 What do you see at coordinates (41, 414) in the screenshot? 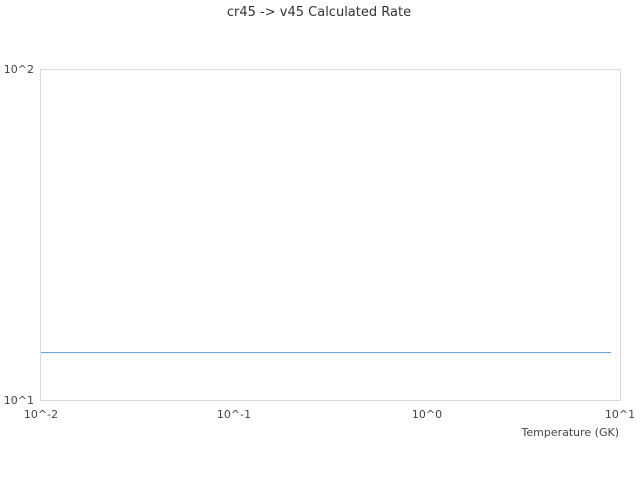
I see `x-tick-label-0: 10^-2` at bounding box center [41, 414].